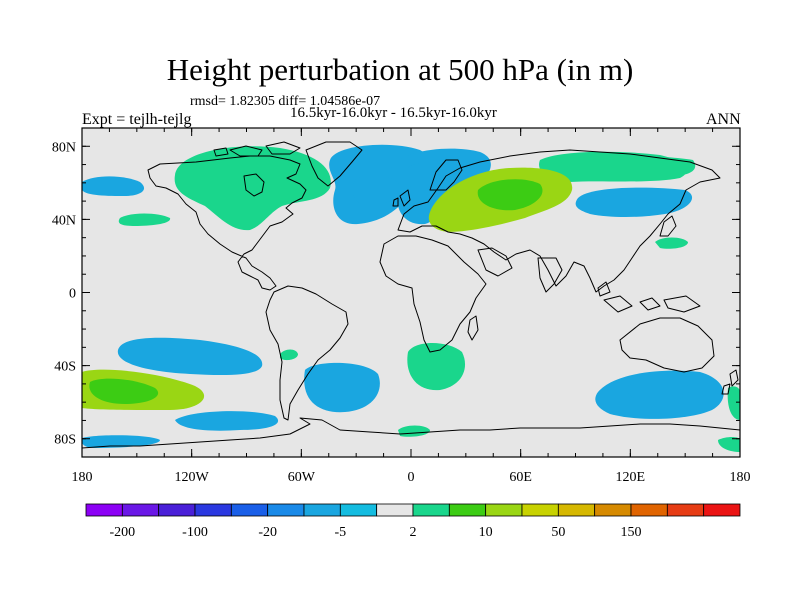  What do you see at coordinates (413, 532) in the screenshot?
I see `colorbar-label: 2` at bounding box center [413, 532].